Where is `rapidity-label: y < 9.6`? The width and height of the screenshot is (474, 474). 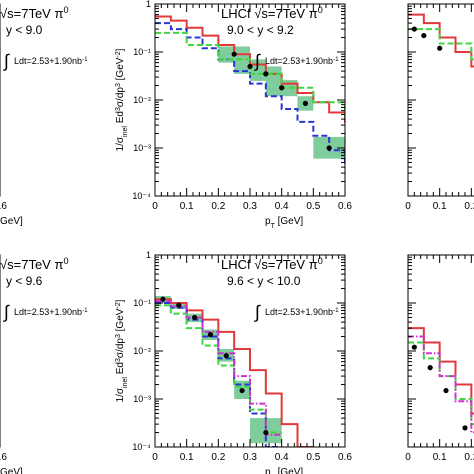 rapidity-label: y < 9.6 is located at coordinates (24, 281).